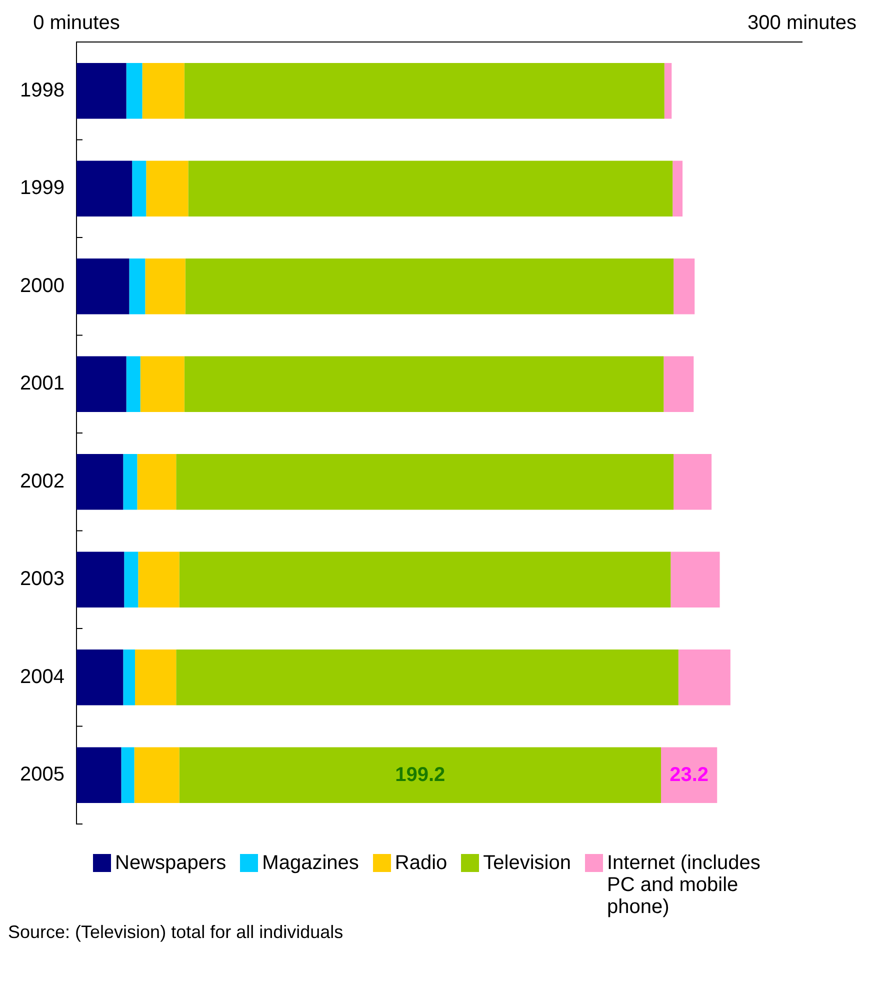 This screenshot has width=880, height=996. What do you see at coordinates (176, 932) in the screenshot?
I see `source-note: Source: (Television) total for all individuals` at bounding box center [176, 932].